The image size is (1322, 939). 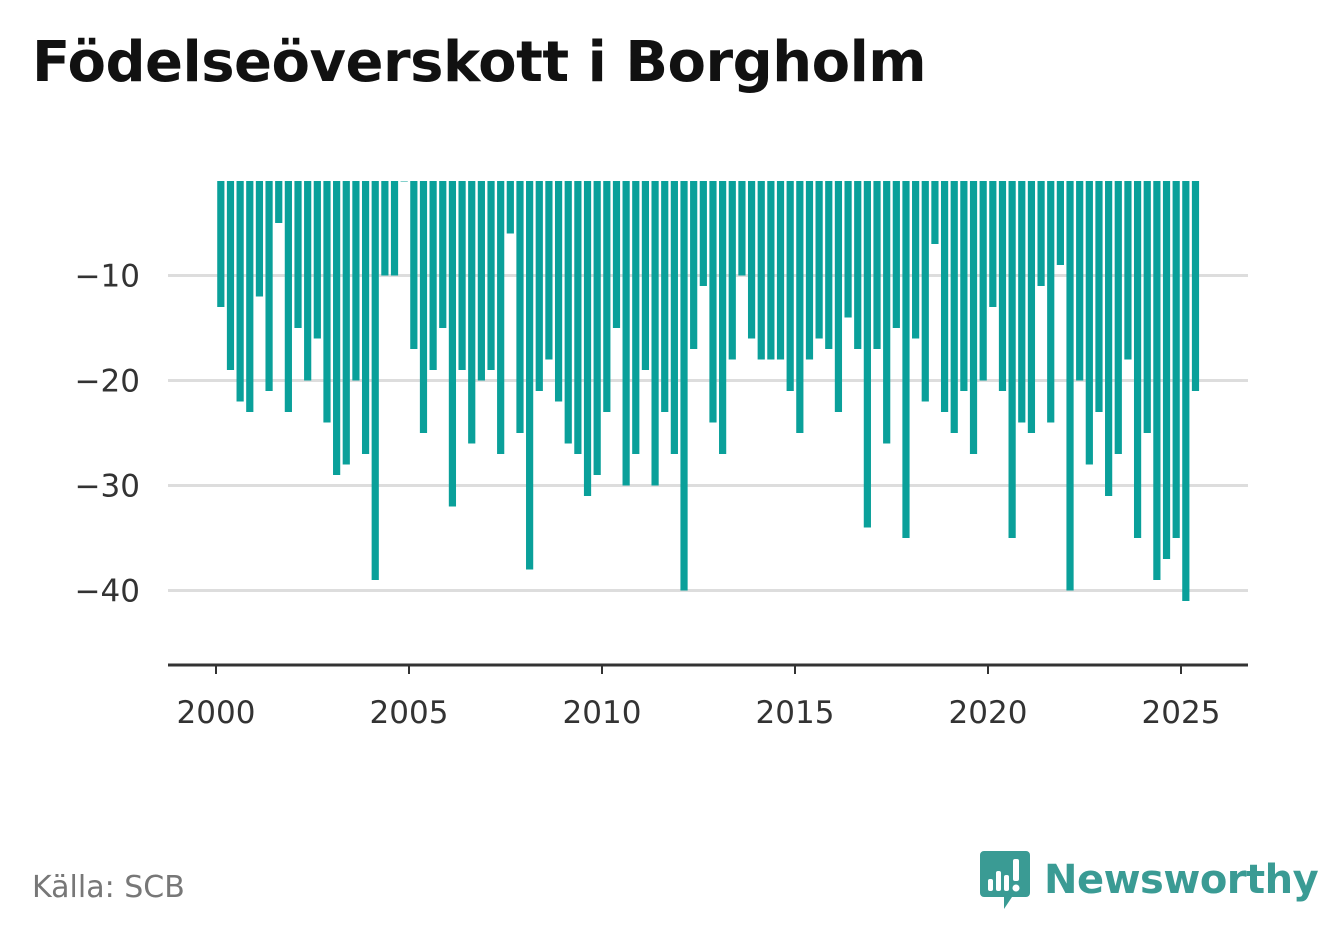 What do you see at coordinates (988, 713) in the screenshot?
I see `x-tick-label: 2020` at bounding box center [988, 713].